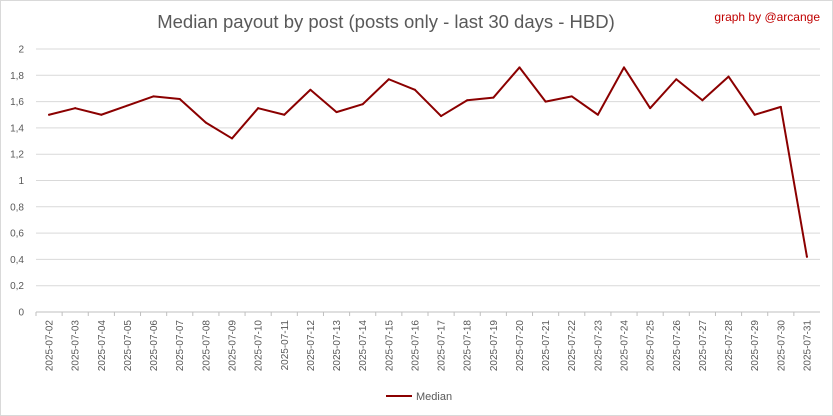 Image resolution: width=833 pixels, height=416 pixels. I want to click on x-tick-label: 2025-07-24, so click(625, 346).